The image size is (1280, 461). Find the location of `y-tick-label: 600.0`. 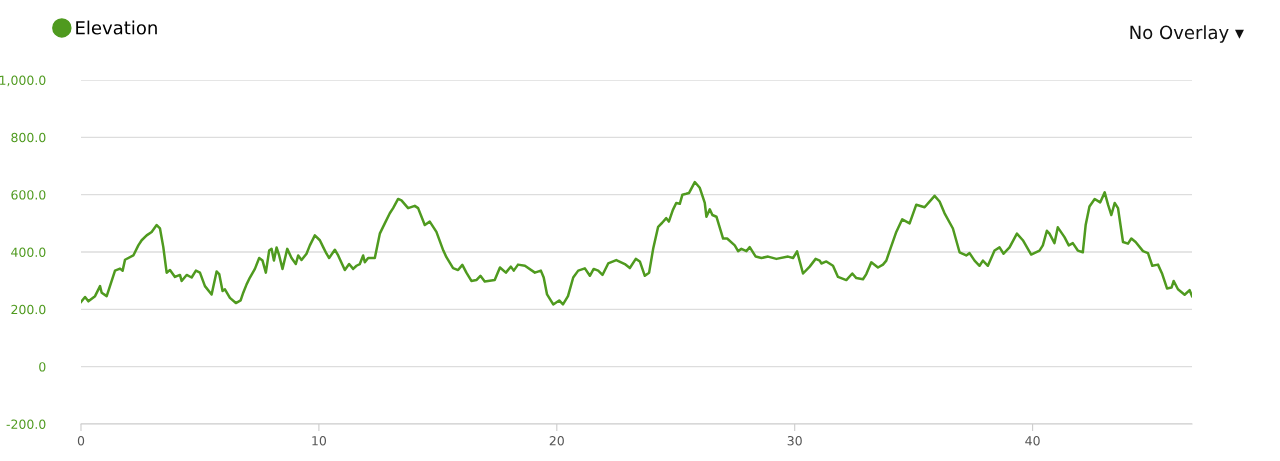

y-tick-label: 600.0 is located at coordinates (28, 195).